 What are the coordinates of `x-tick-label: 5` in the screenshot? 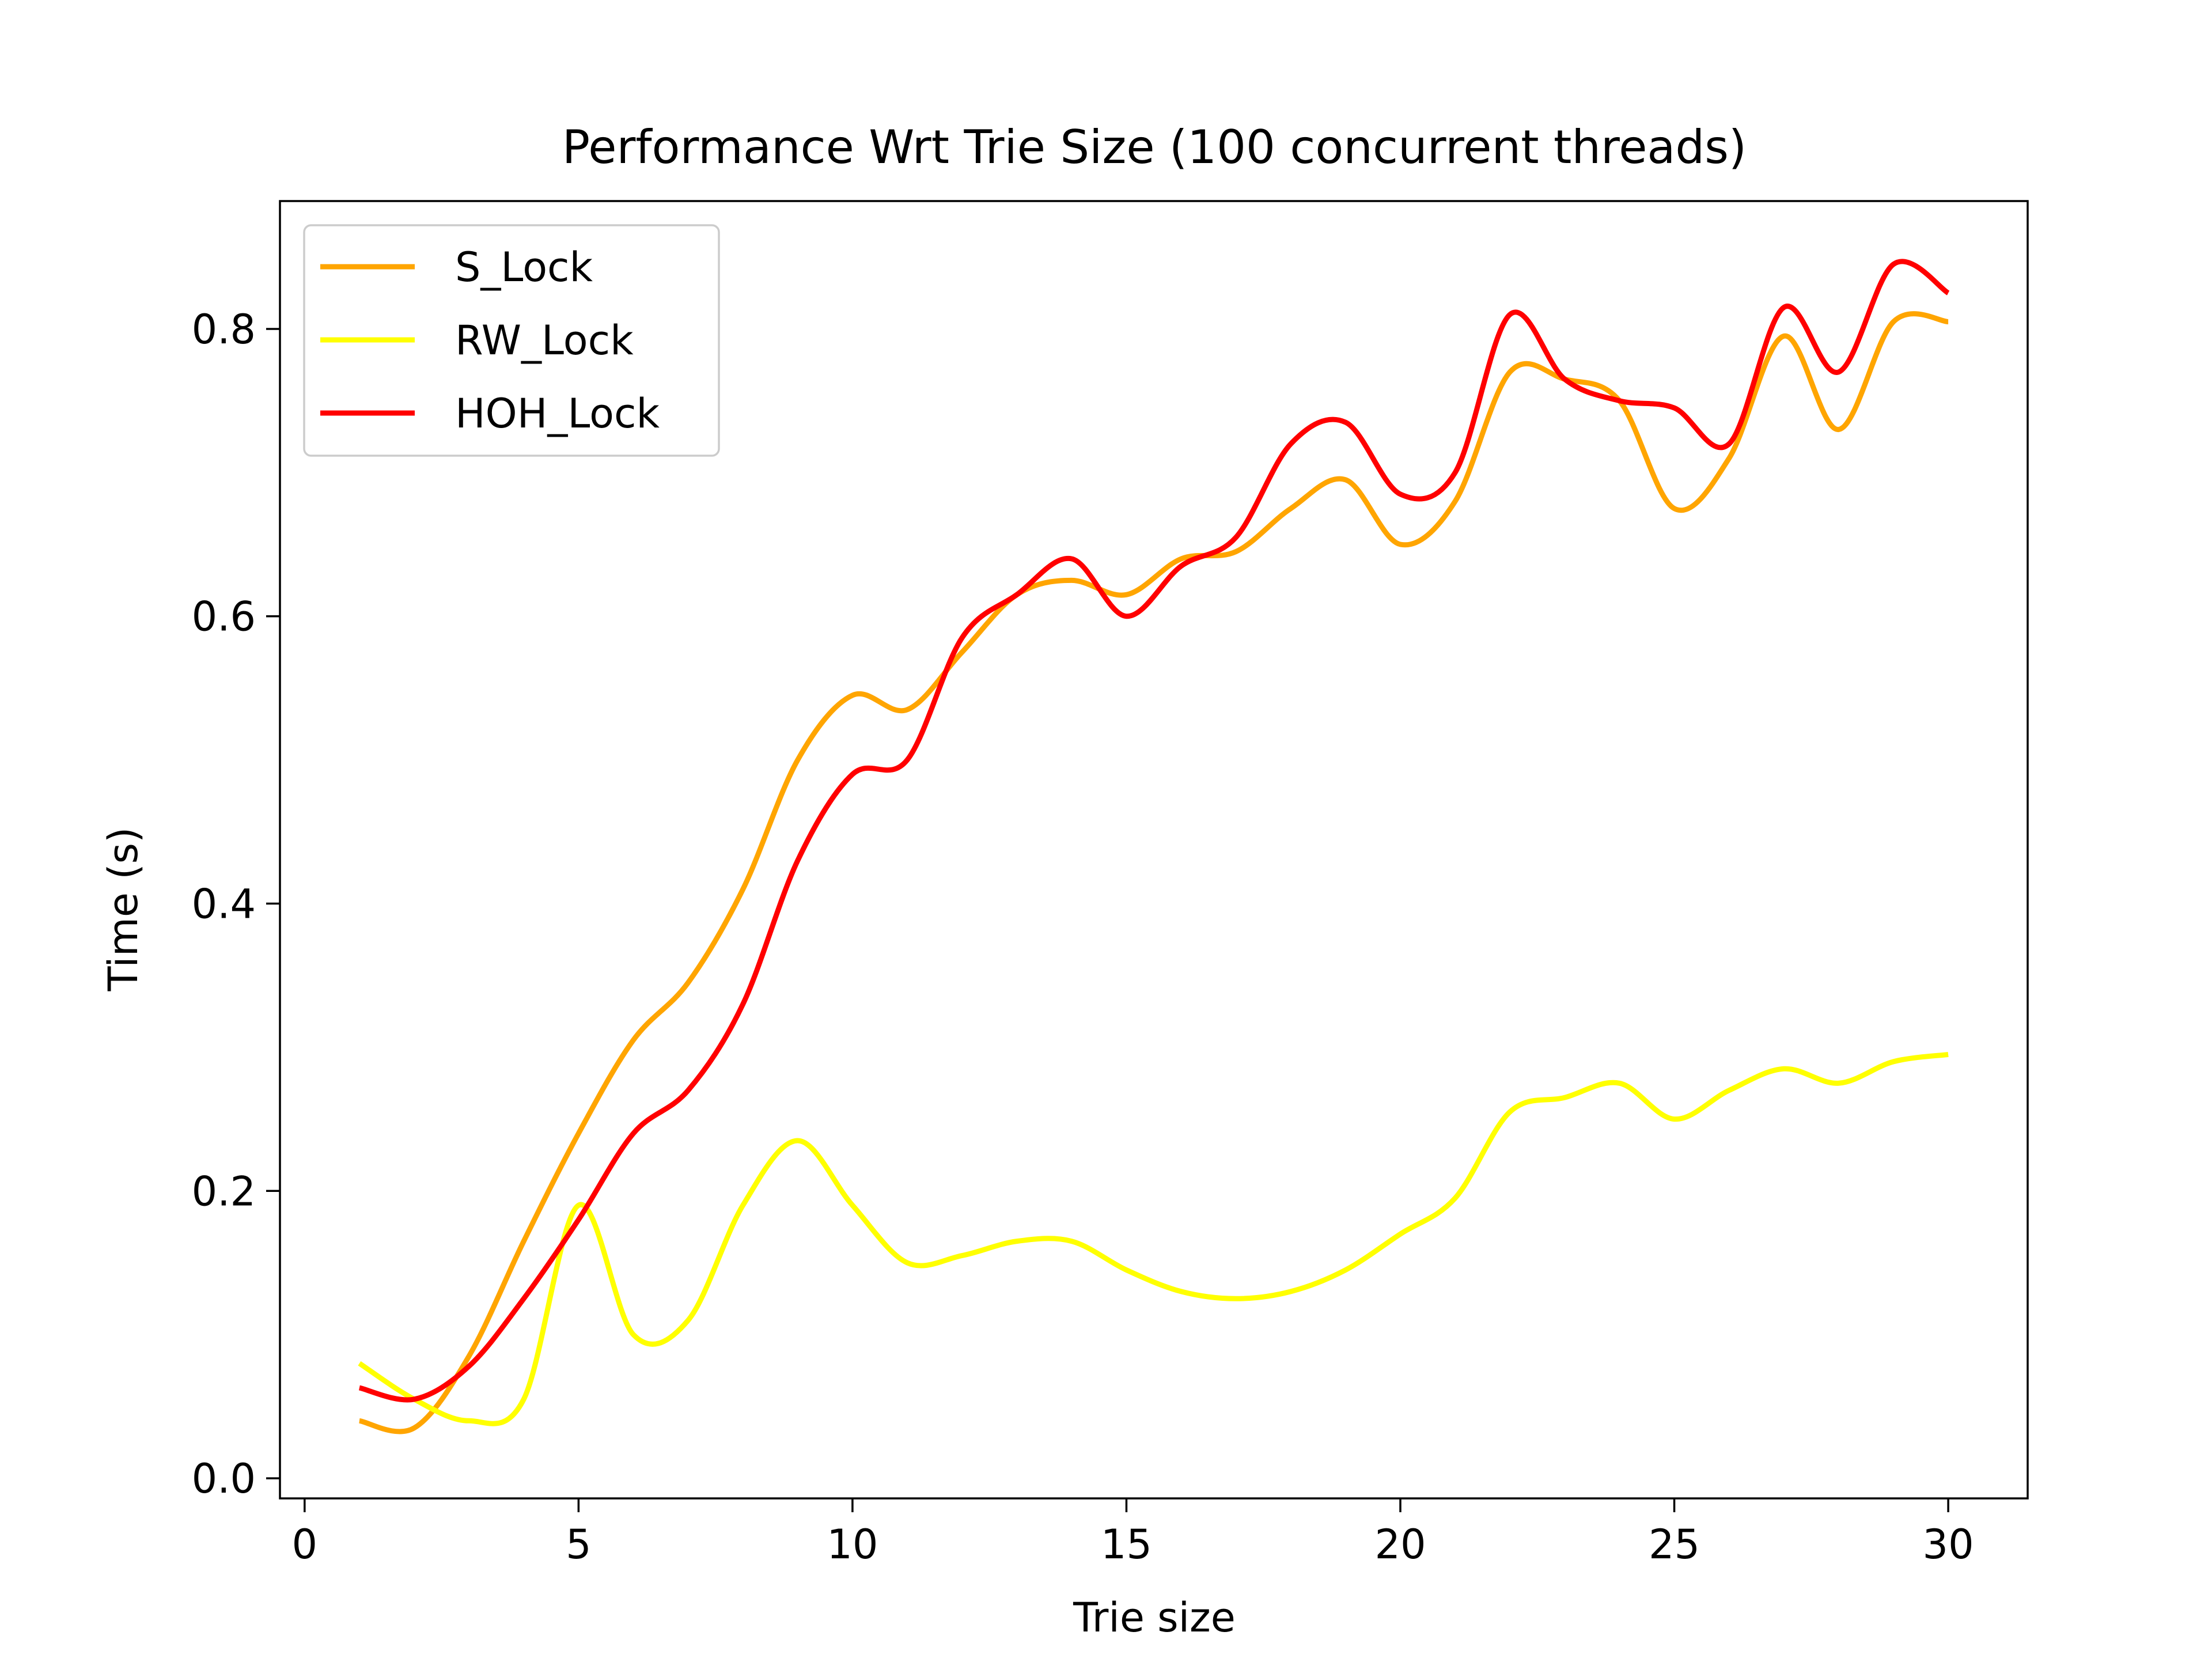 It's located at (579, 1544).